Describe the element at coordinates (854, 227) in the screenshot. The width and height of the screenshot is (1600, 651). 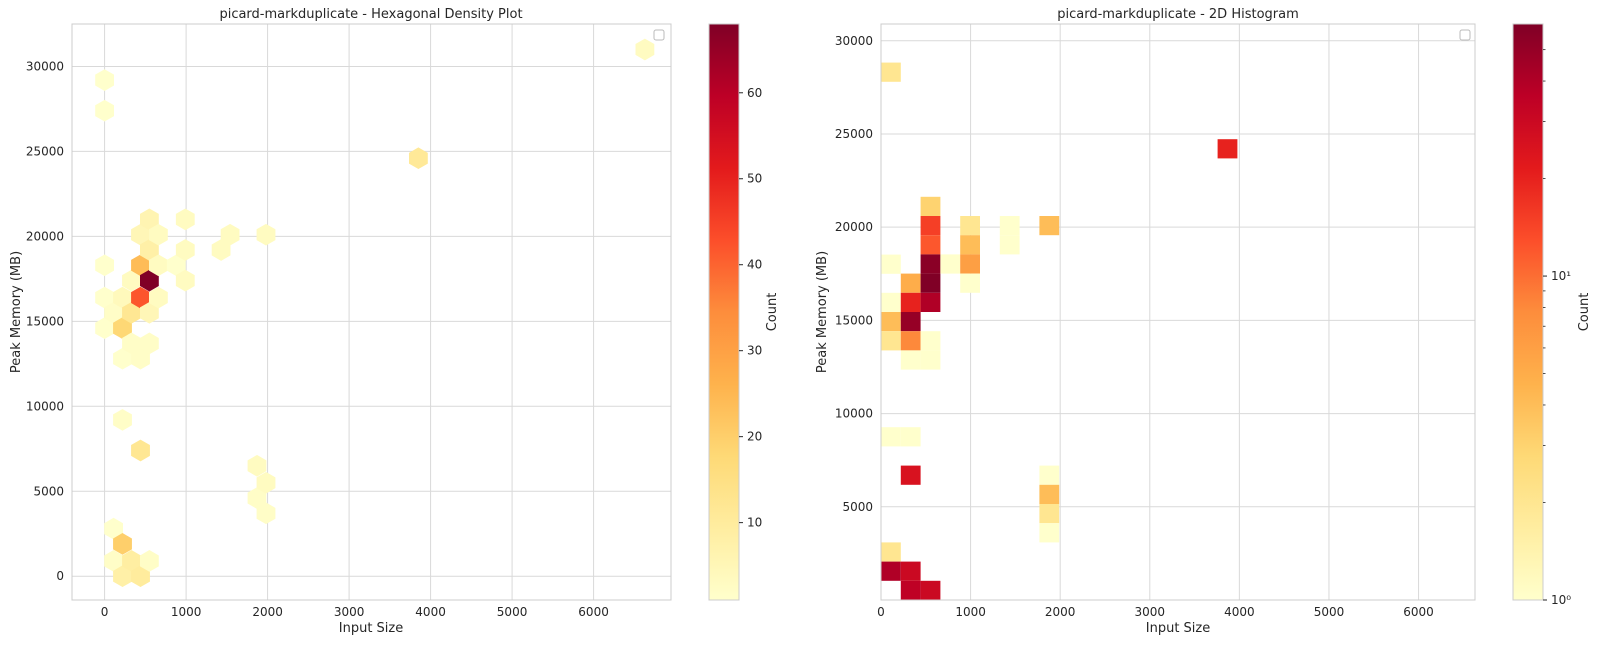
I see `hist2d-y-tick-label: 20000` at that location.